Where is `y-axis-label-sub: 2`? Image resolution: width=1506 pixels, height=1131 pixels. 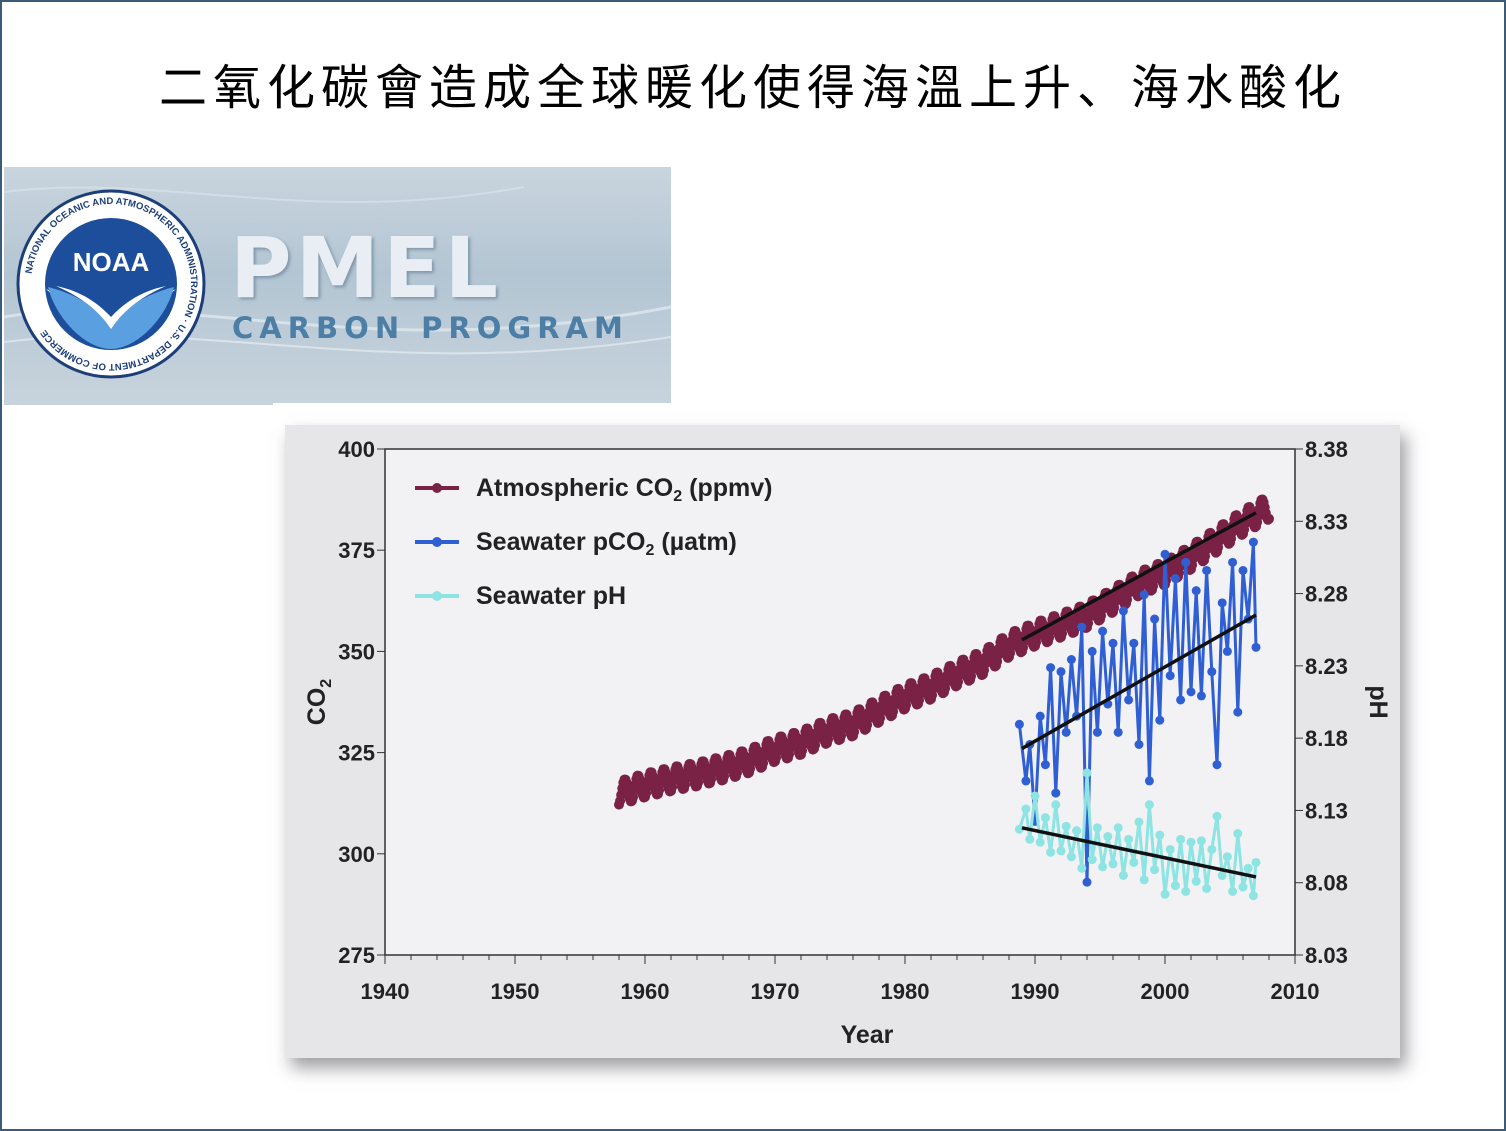 y-axis-label-sub: 2 is located at coordinates (326, 683).